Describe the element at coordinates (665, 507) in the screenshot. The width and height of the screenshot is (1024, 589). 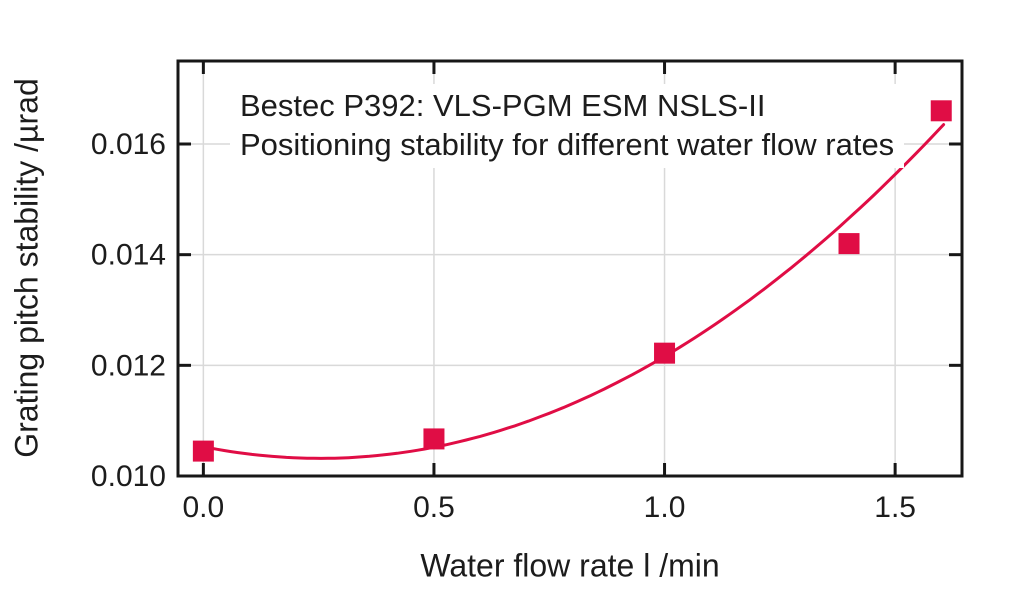
I see `x-tick-label: 1.0` at that location.